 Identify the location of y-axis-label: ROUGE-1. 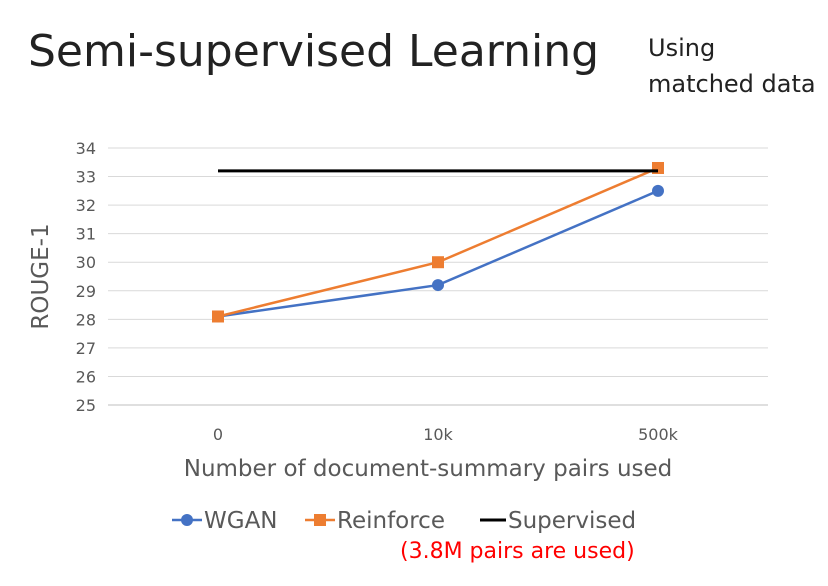
(41, 276).